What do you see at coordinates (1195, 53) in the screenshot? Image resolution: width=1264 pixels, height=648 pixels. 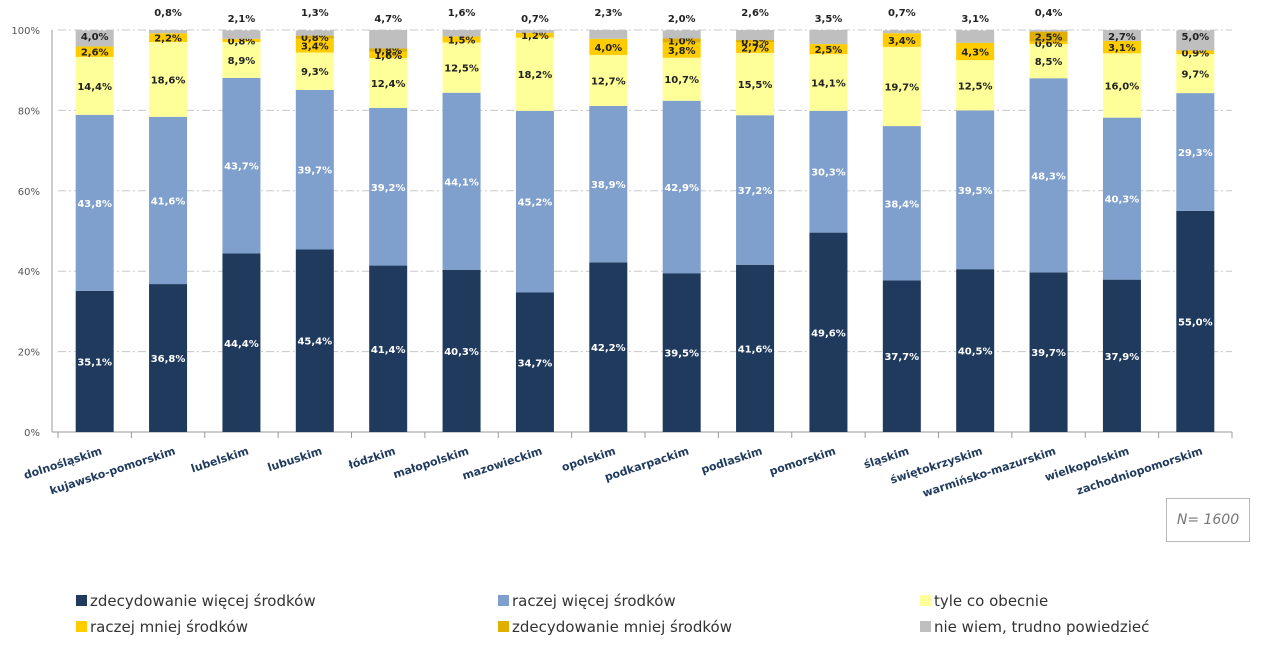 I see `data-label: 0,9%` at bounding box center [1195, 53].